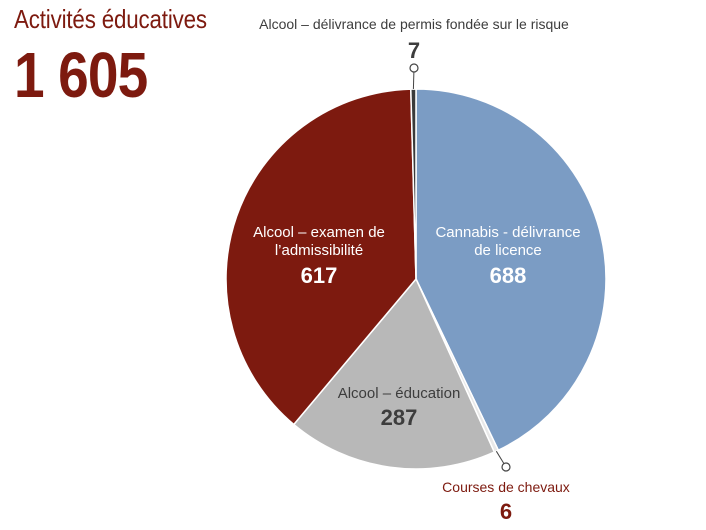  I want to click on slice-alcool-education-label: Alcool – éducation, so click(399, 393).